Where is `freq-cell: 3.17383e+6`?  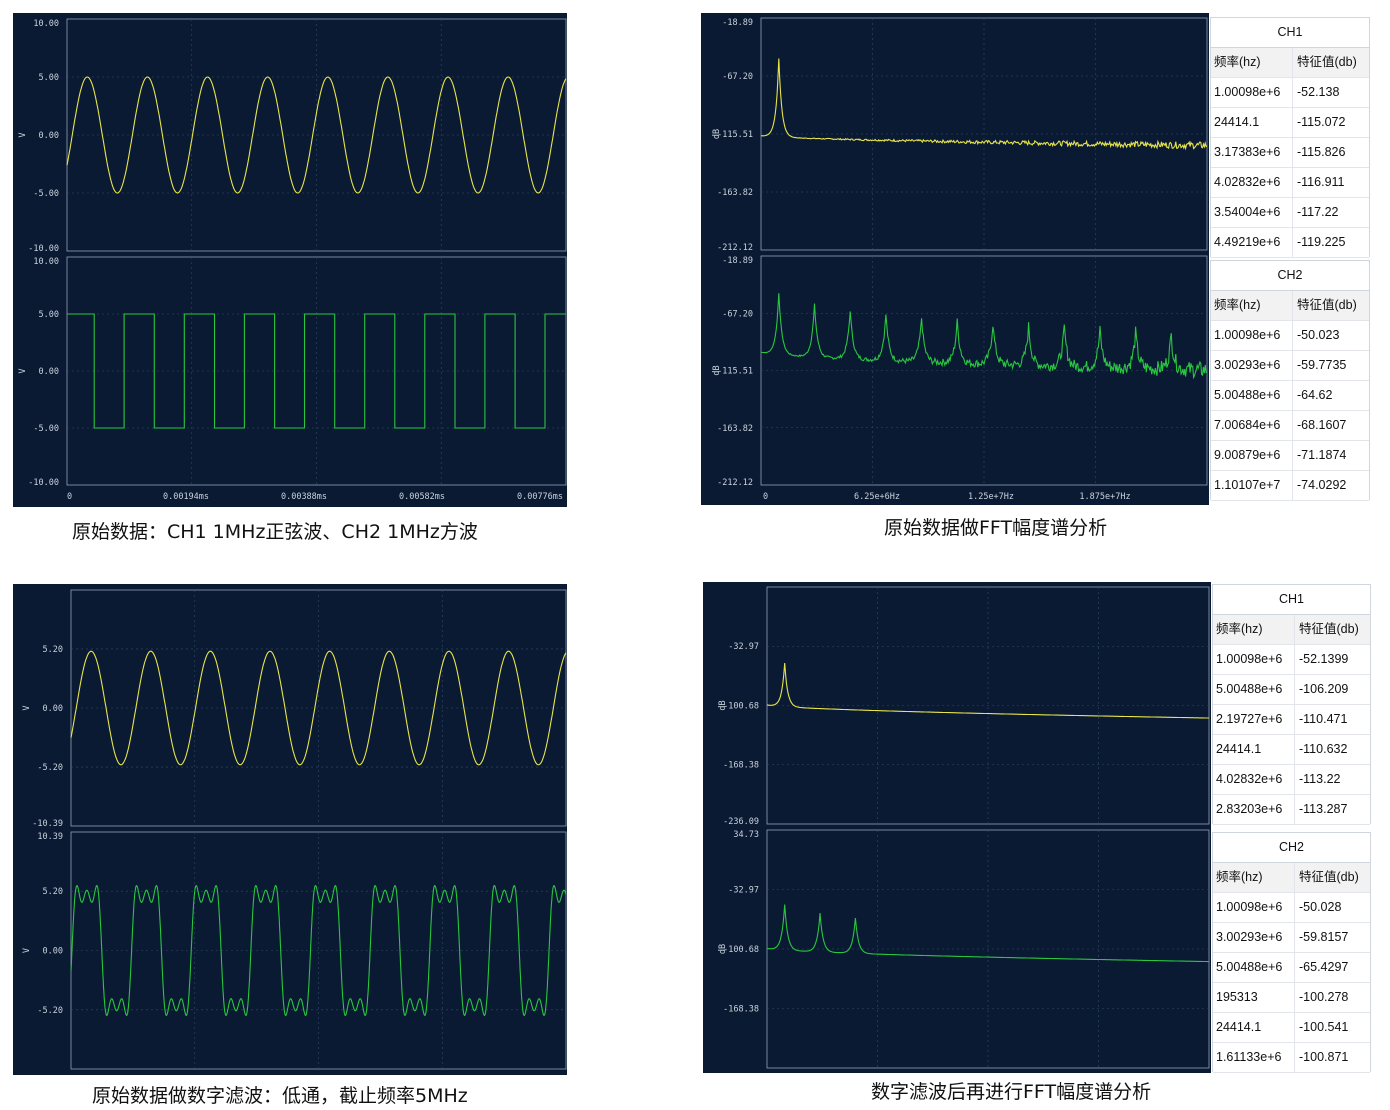
freq-cell: 3.17383e+6 is located at coordinates (1252, 152).